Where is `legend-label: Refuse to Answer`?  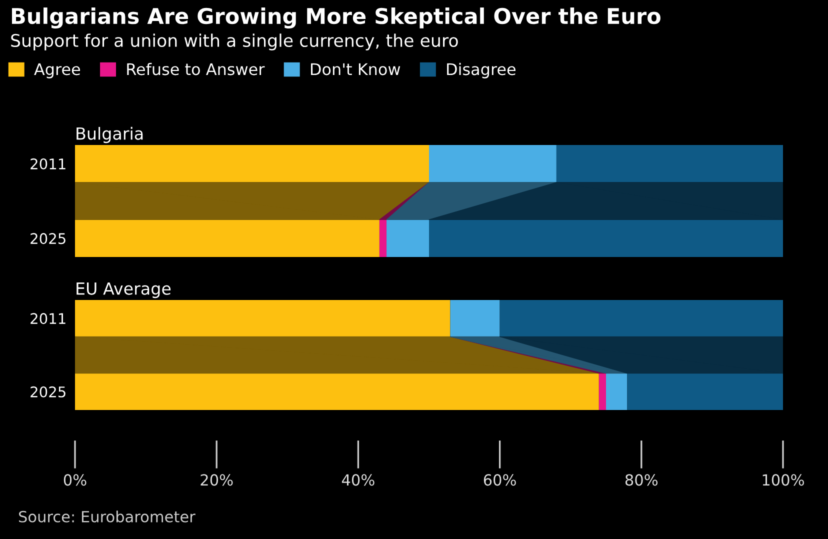 legend-label: Refuse to Answer is located at coordinates (196, 69).